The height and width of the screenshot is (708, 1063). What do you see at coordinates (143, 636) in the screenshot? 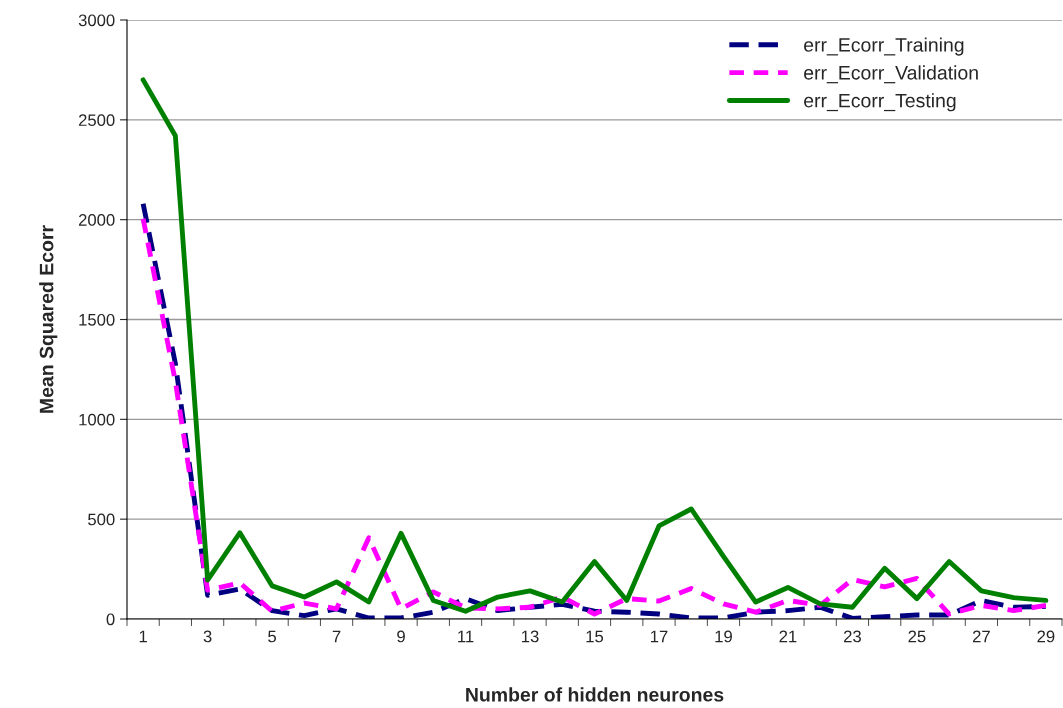
I see `x-tick-label: 1` at bounding box center [143, 636].